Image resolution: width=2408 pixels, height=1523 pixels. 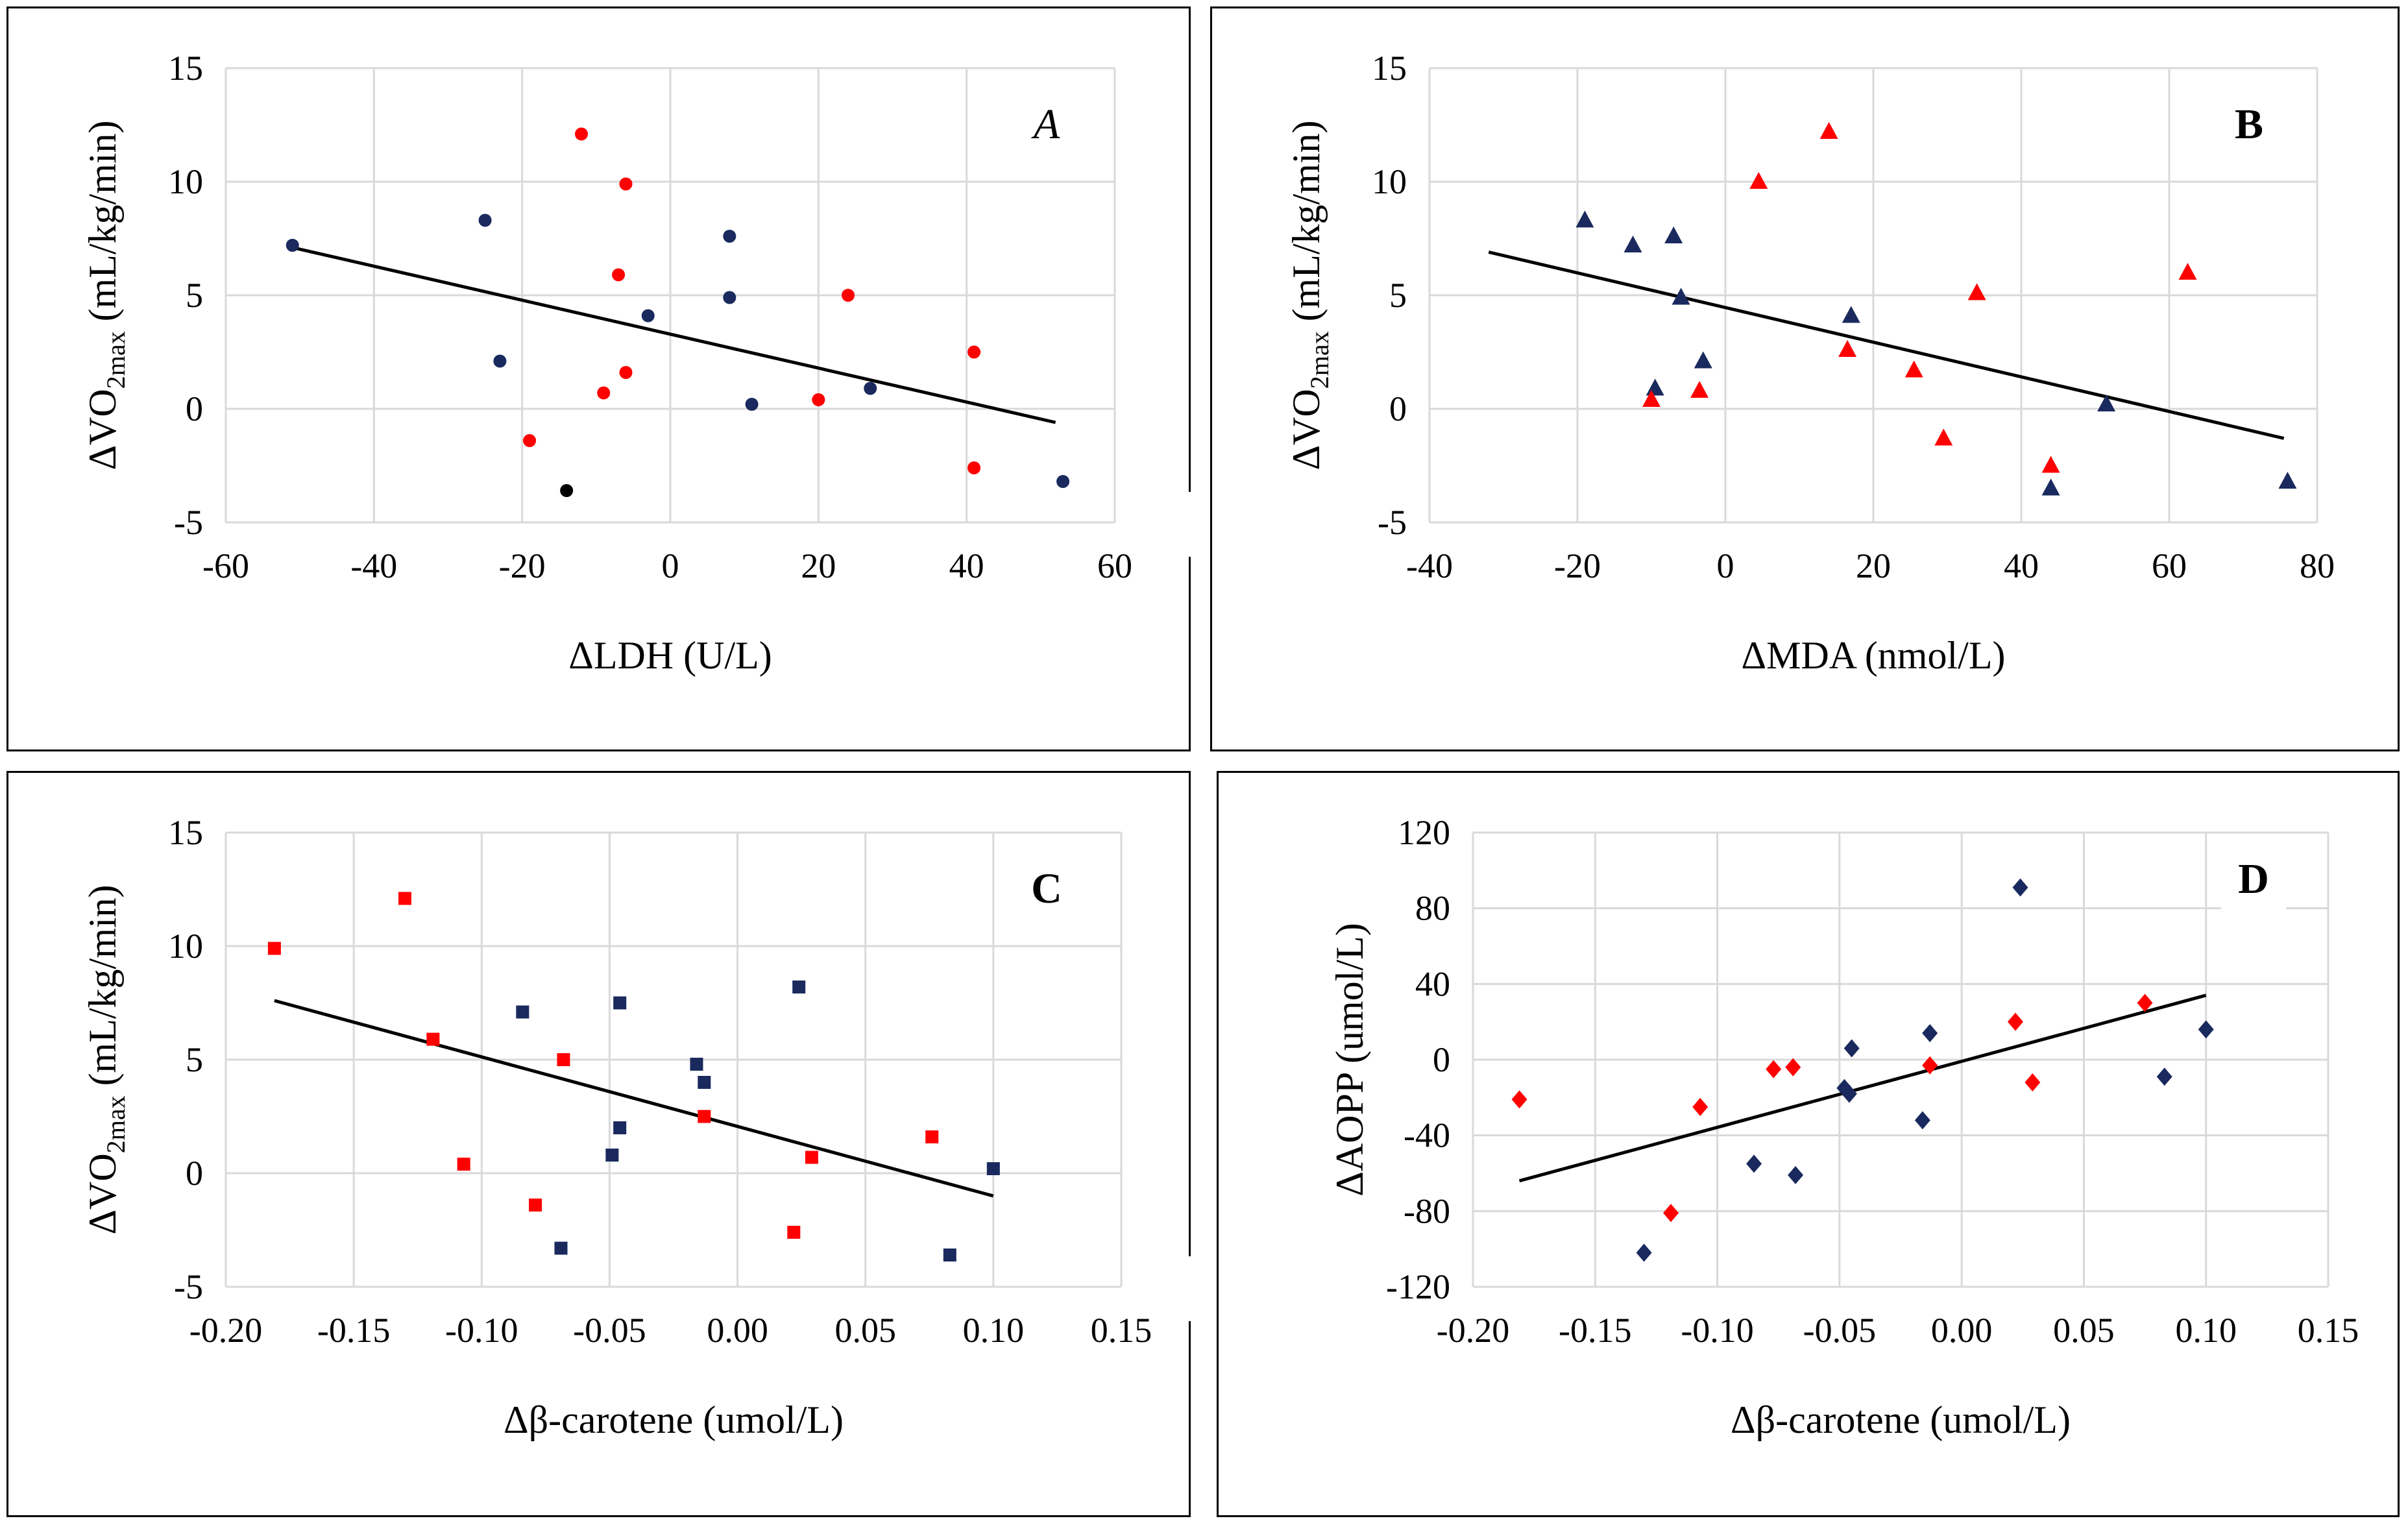 What do you see at coordinates (670, 565) in the screenshot?
I see `x-tick-label-a: 0` at bounding box center [670, 565].